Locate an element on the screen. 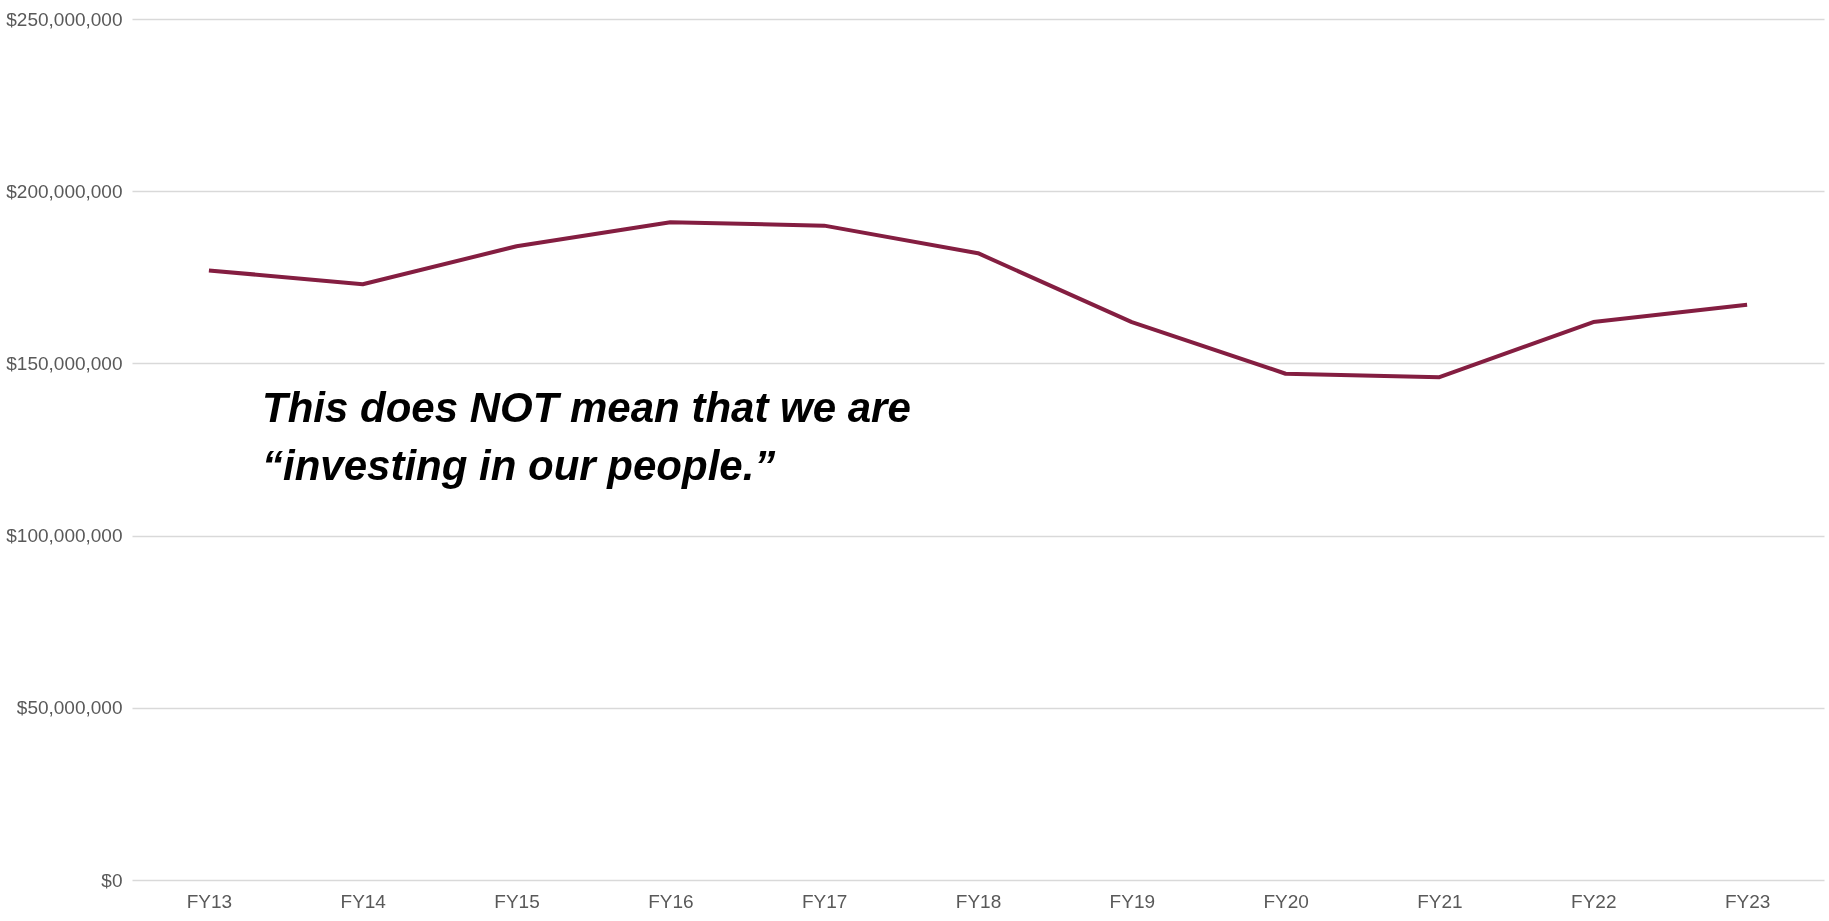  x-tick-label: FY15 is located at coordinates (517, 901).